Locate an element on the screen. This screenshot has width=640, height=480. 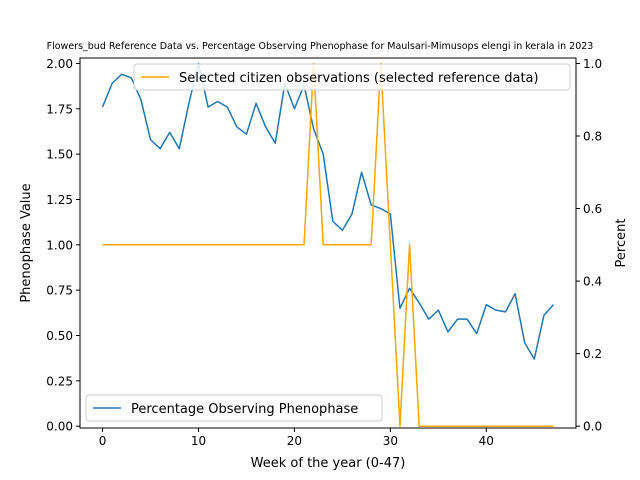
y-left-tick-label: 0.25 is located at coordinates (59, 381).